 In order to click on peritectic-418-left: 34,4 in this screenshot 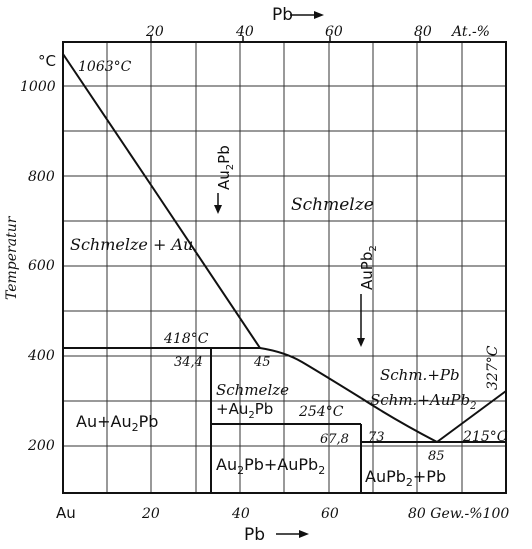, I will do `click(188, 362)`.